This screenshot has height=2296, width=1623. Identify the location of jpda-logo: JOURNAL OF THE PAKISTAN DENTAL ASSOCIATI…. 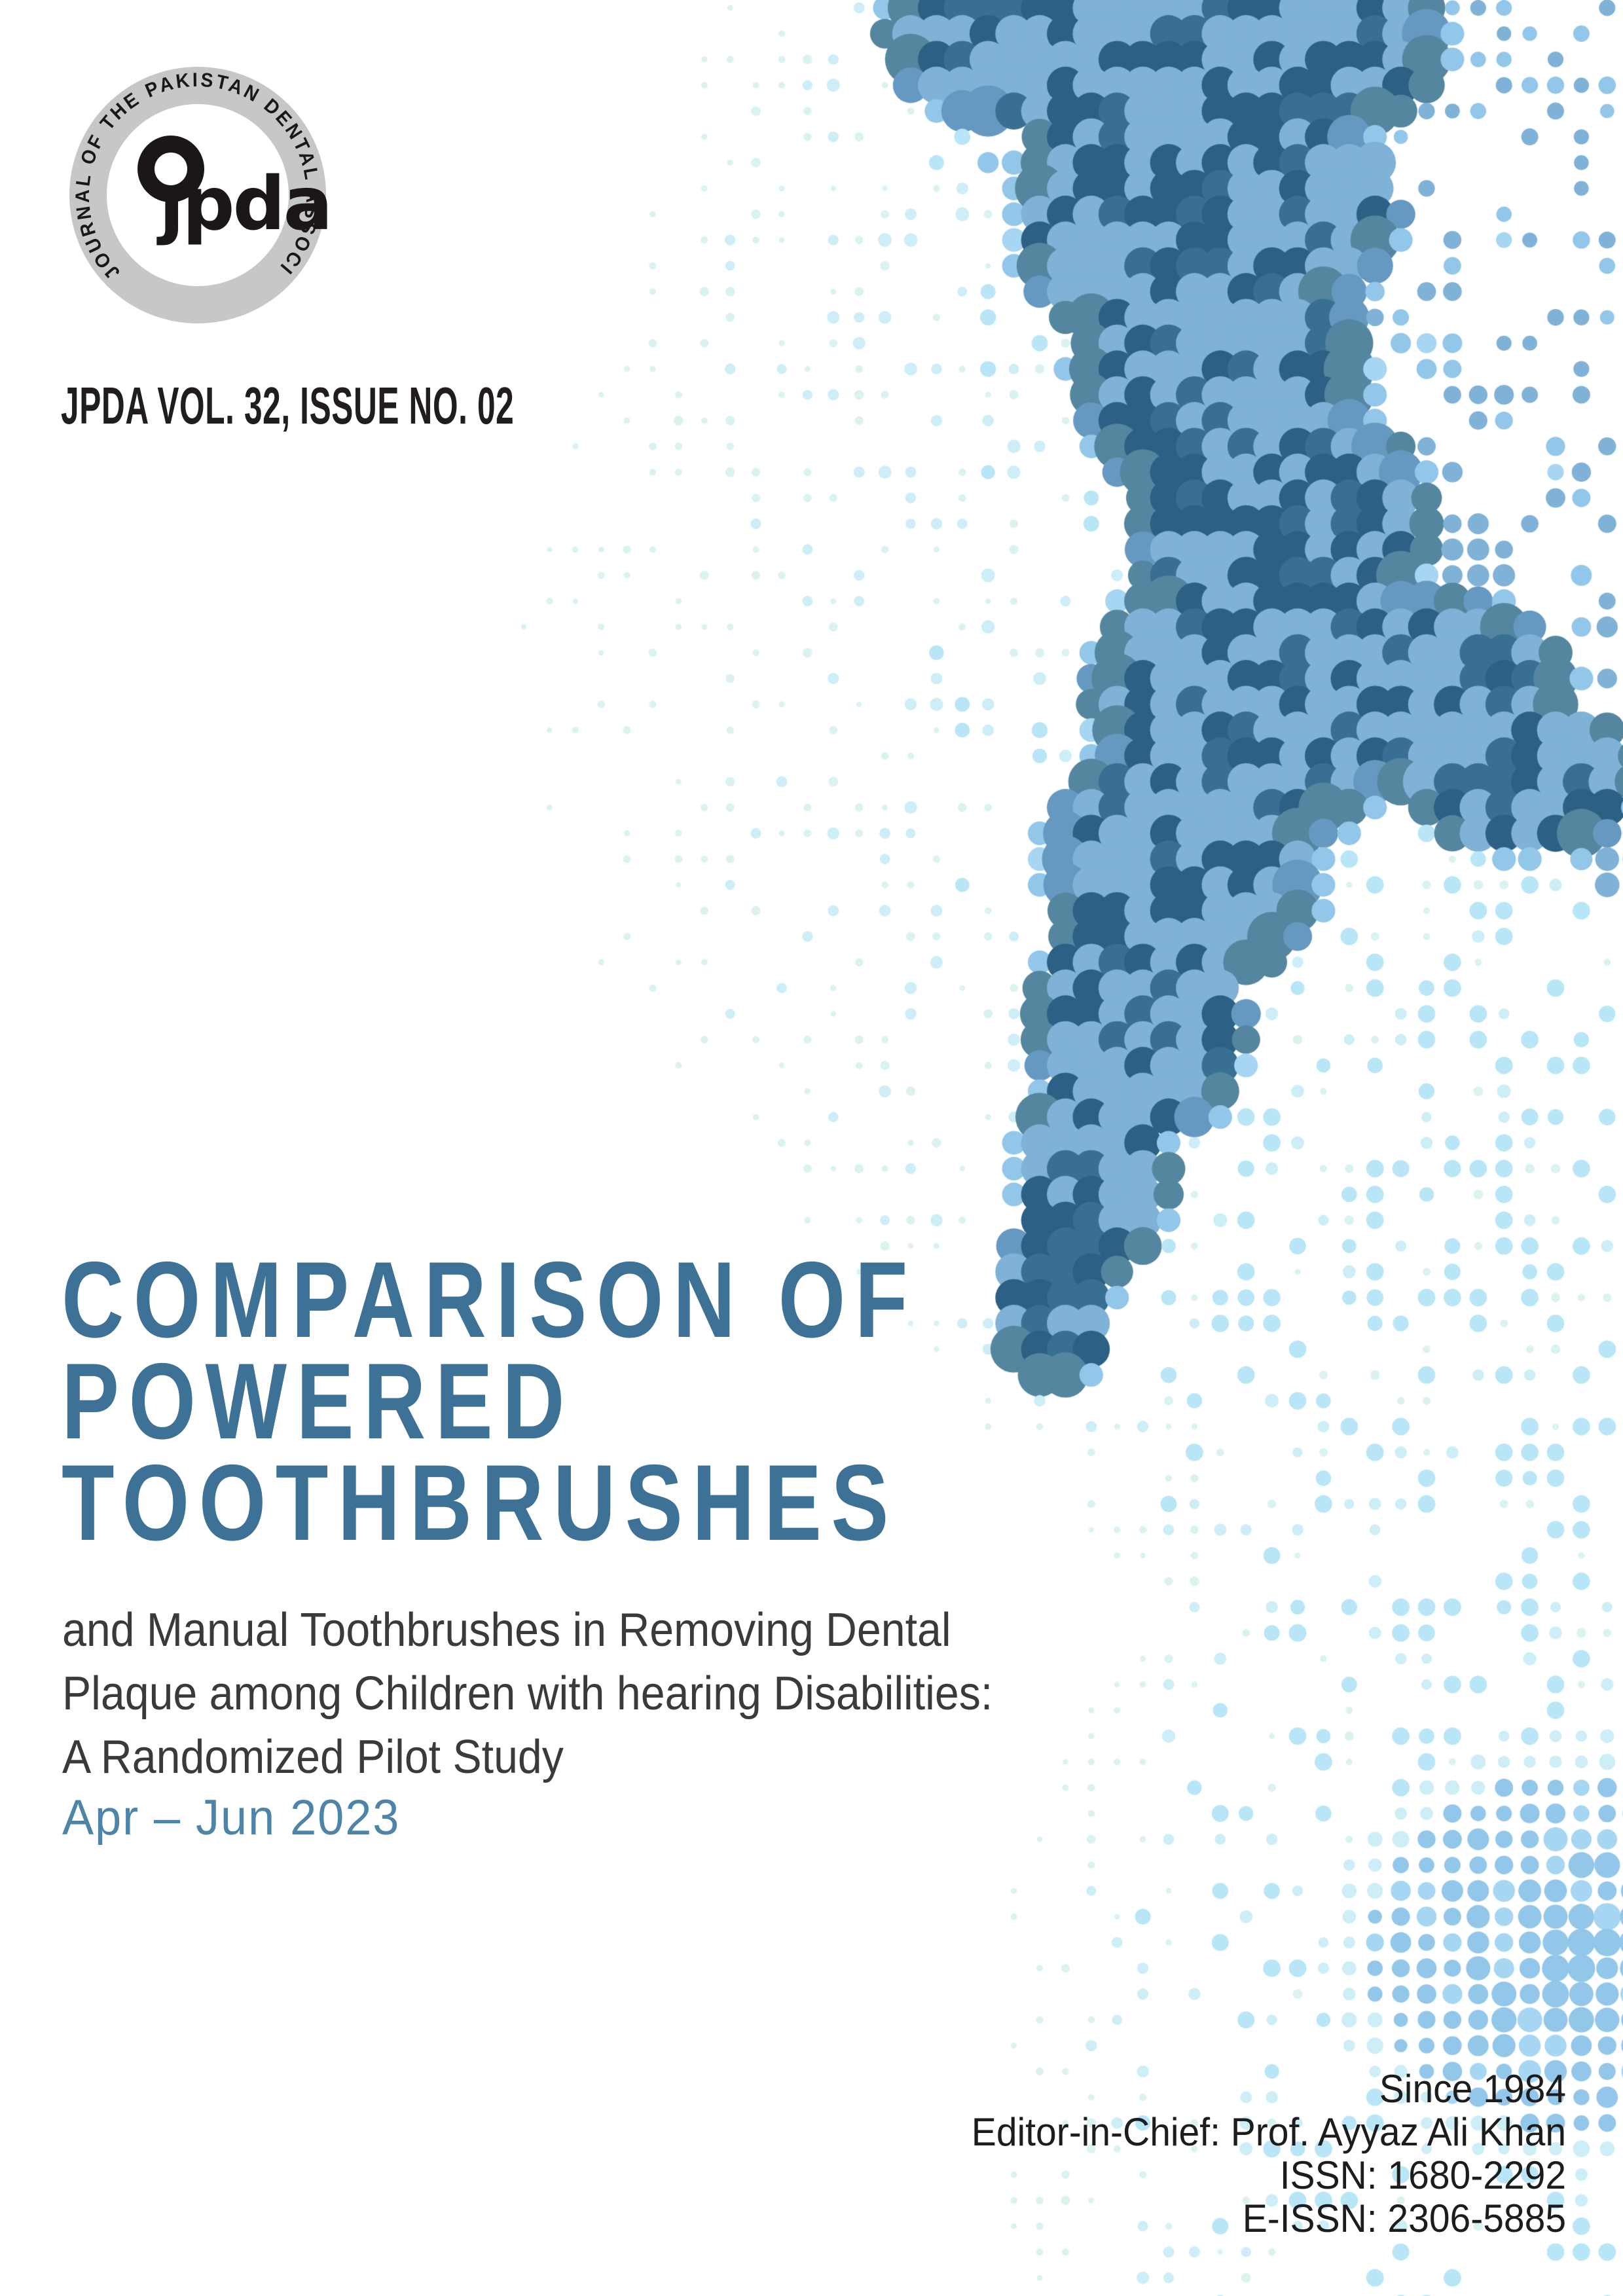
(193, 192).